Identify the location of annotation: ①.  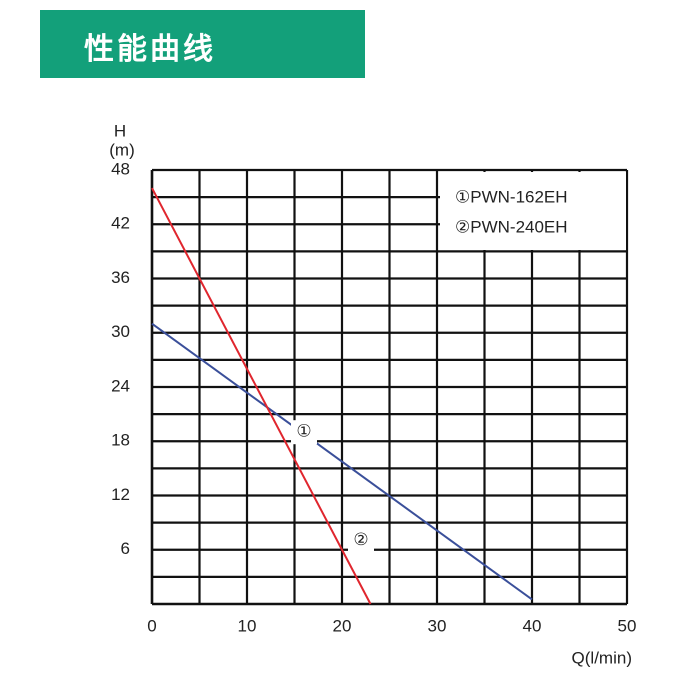
(303, 431).